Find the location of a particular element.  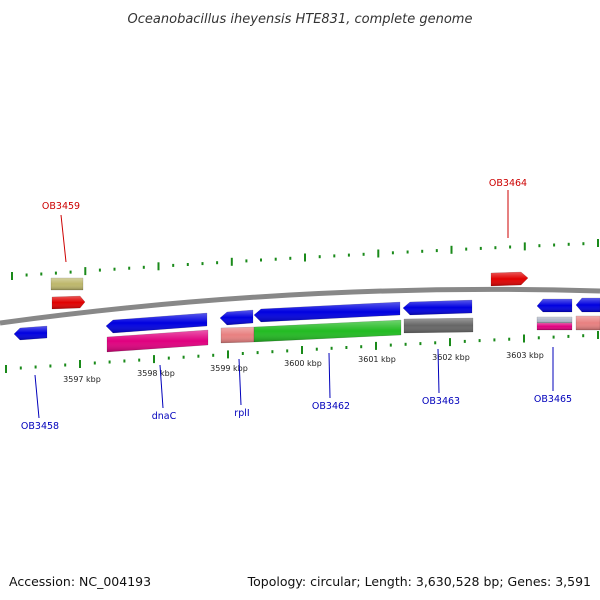

genome-backbone is located at coordinates (300, 306).